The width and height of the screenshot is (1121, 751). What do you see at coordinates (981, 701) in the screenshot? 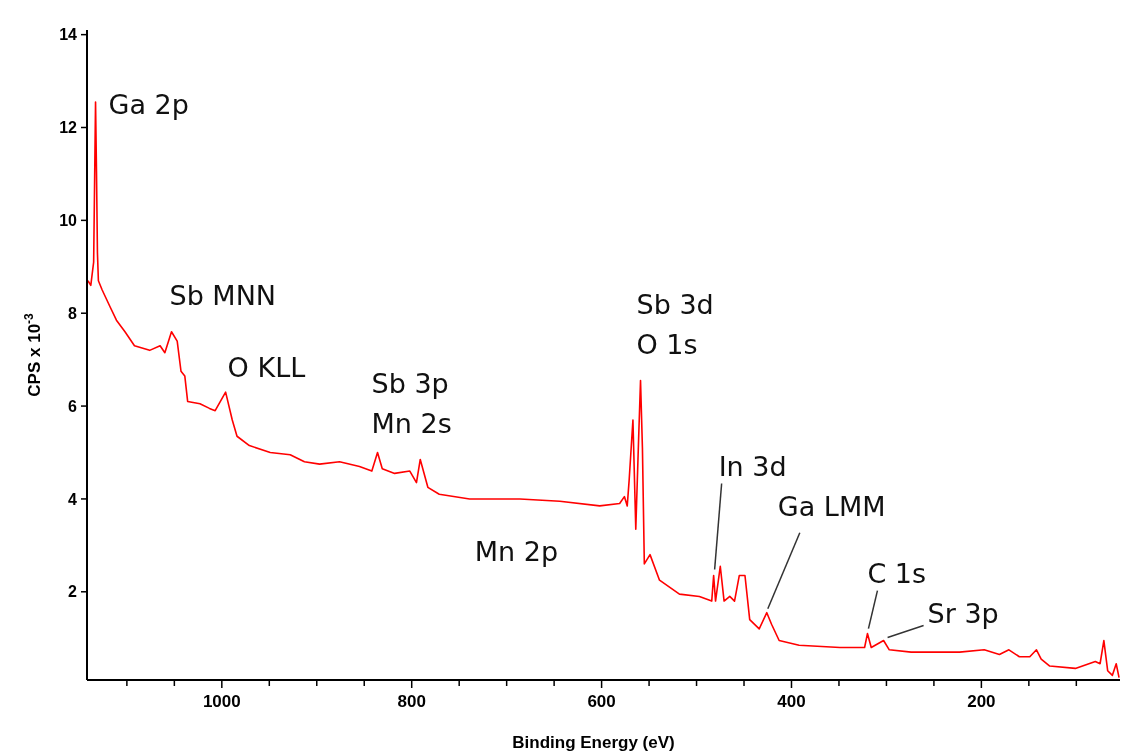
I see `x-tick-label: 200` at bounding box center [981, 701].